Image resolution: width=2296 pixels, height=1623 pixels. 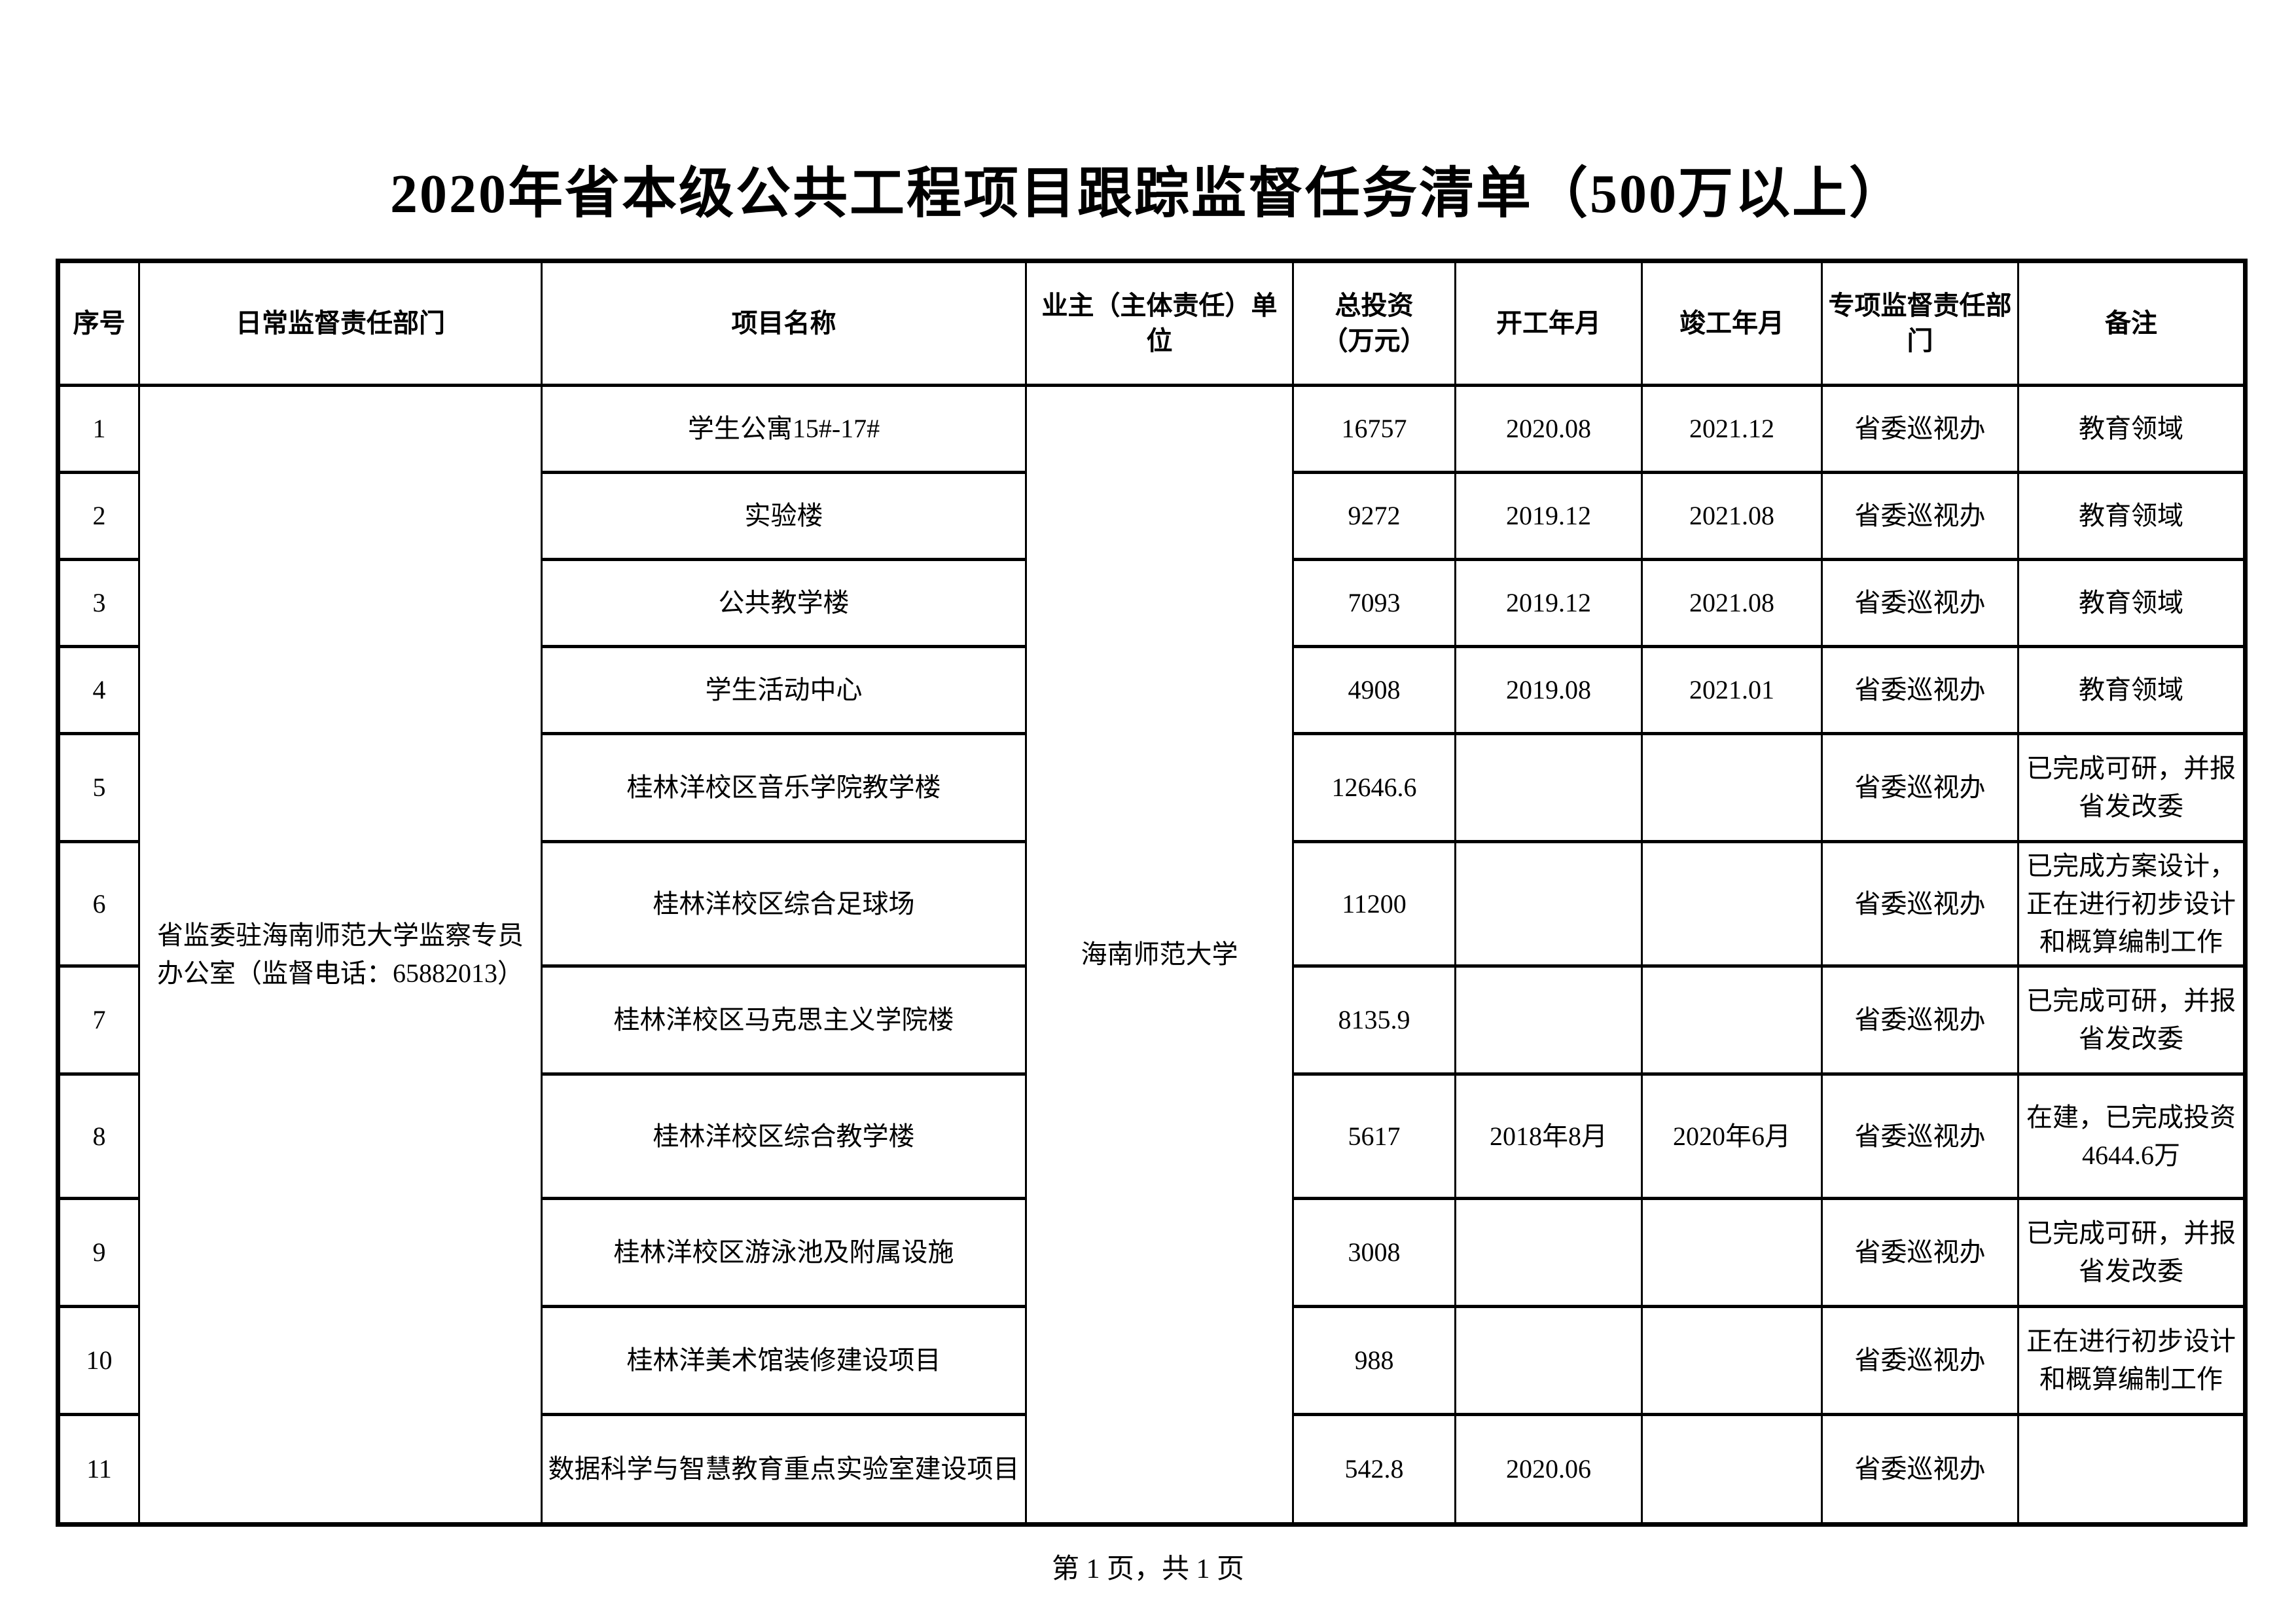 I want to click on cell-seq: 4, so click(x=99, y=690).